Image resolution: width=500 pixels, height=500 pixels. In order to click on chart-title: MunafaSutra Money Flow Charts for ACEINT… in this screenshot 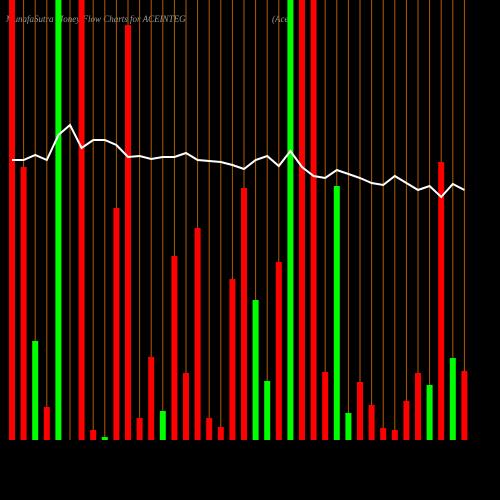, I will do `click(95, 19)`.